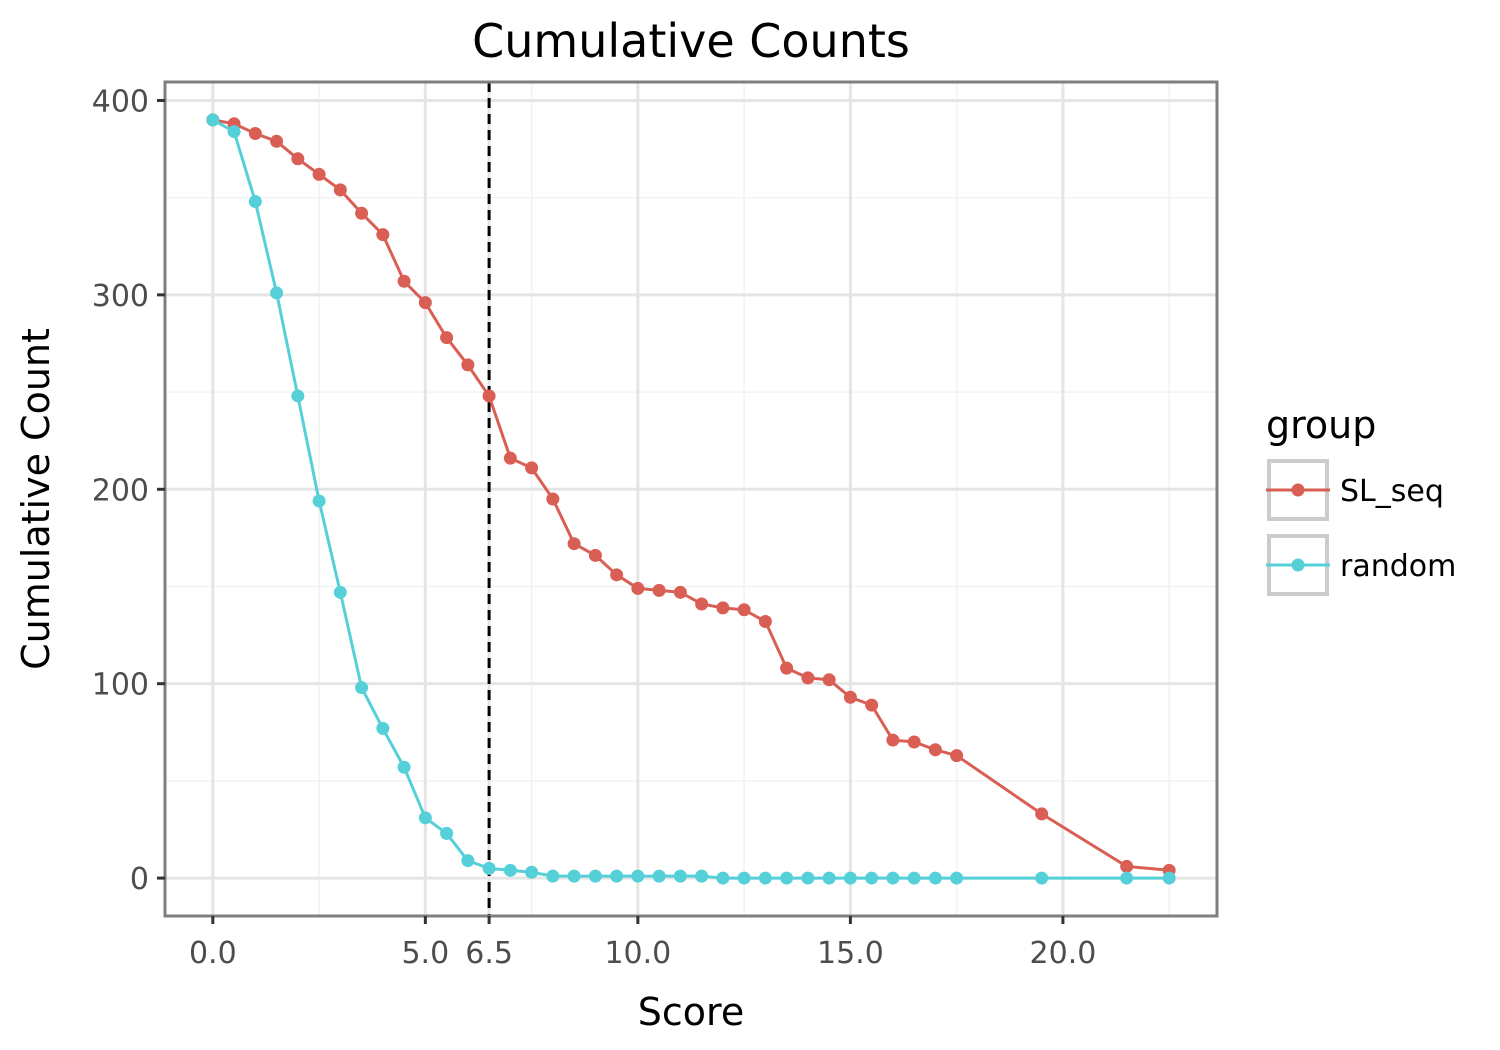 This screenshot has width=1500, height=1050. Describe the element at coordinates (425, 953) in the screenshot. I see `x-tick-label: 5.0` at that location.